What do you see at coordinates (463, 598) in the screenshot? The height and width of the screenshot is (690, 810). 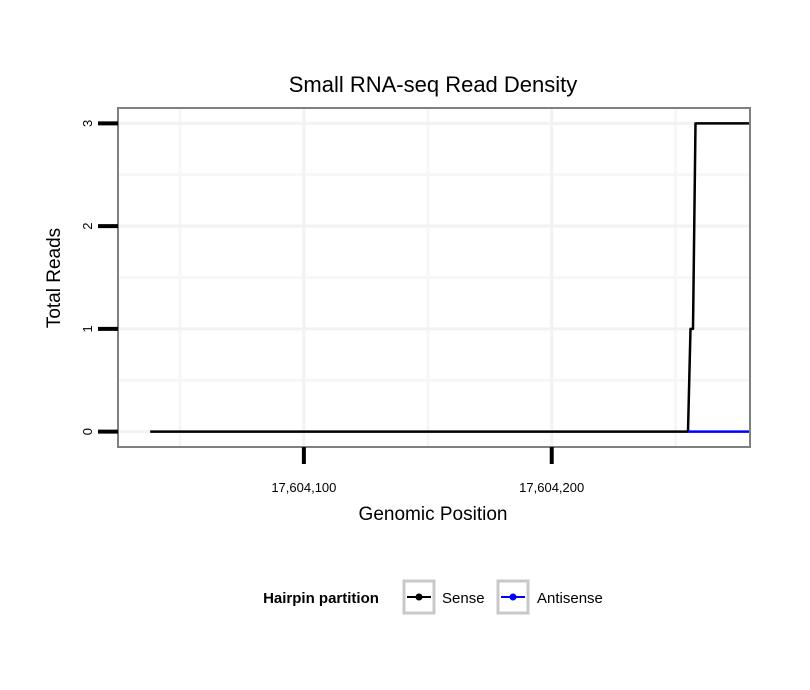 I see `legend-label-sense: Sense` at bounding box center [463, 598].